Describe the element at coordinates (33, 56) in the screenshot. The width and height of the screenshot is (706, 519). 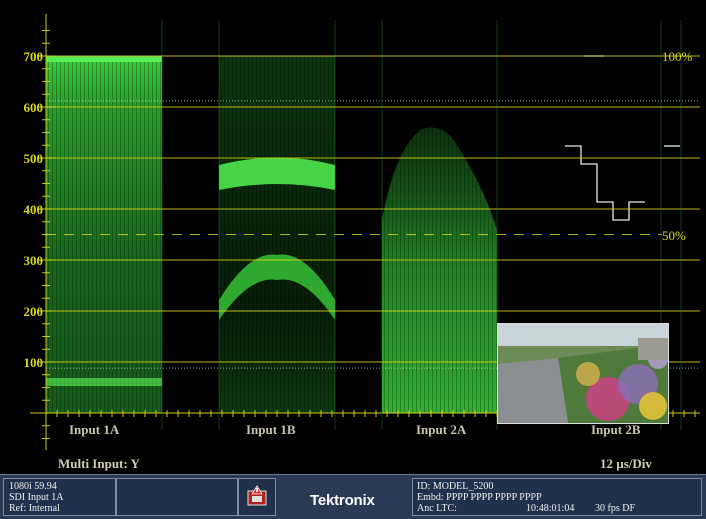
I see `y-tick-label-700: 700` at that location.